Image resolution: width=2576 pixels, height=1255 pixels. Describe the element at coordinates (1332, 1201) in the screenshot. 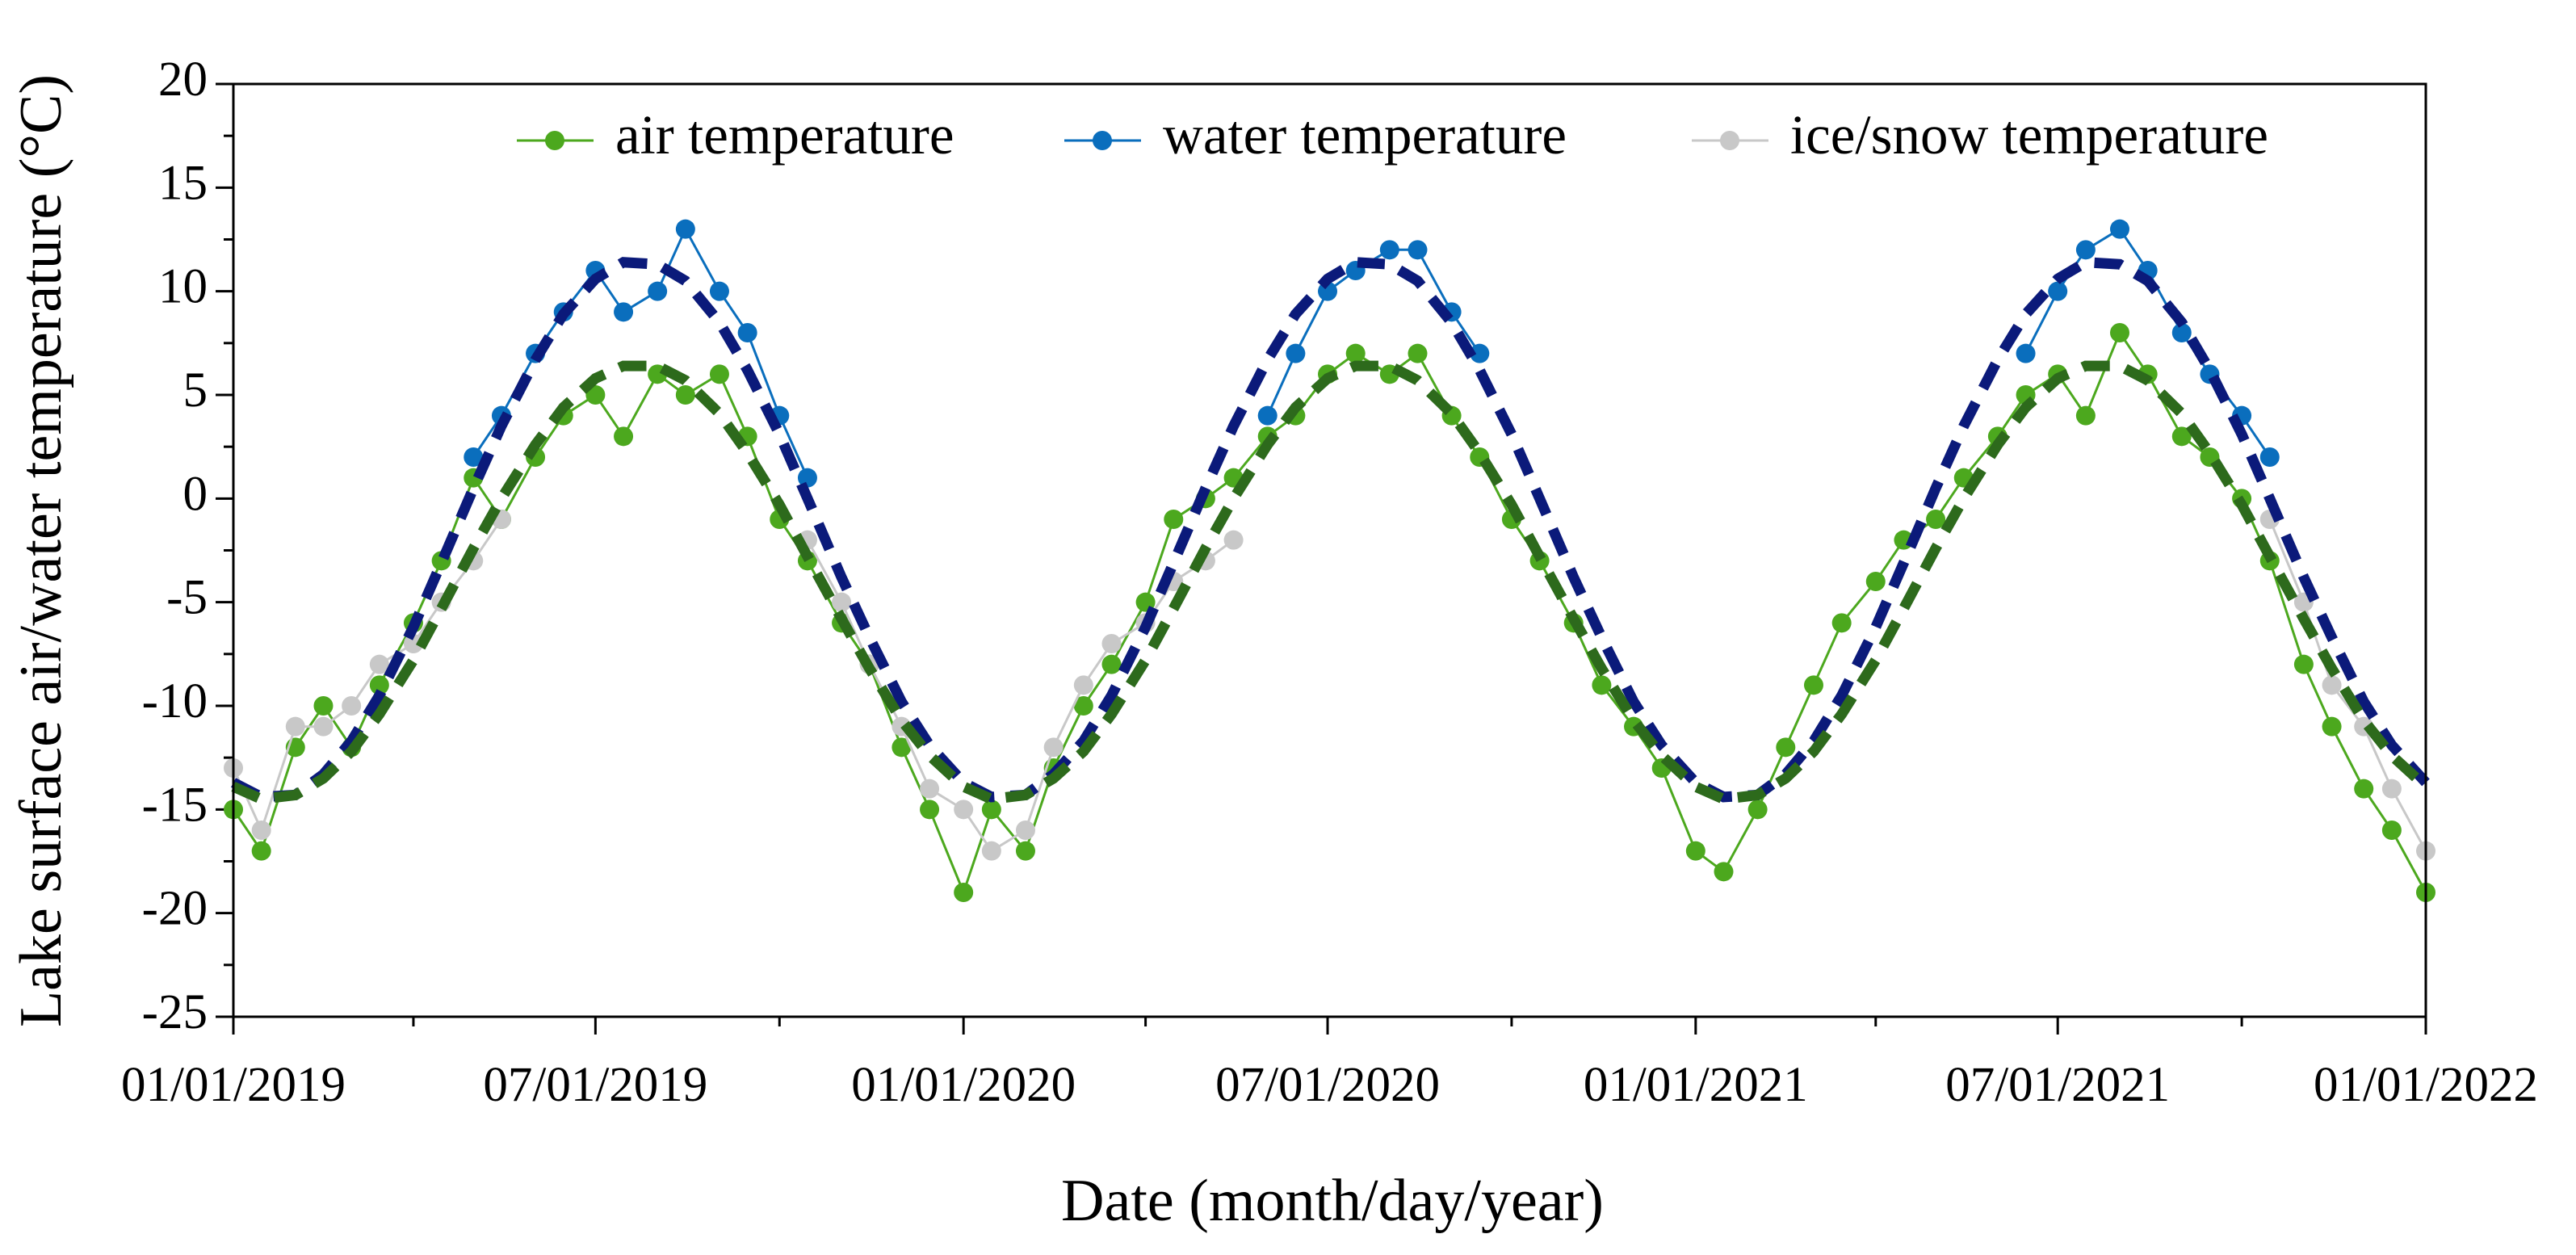

I see `x-axis-title: Date (month/day/year)` at that location.